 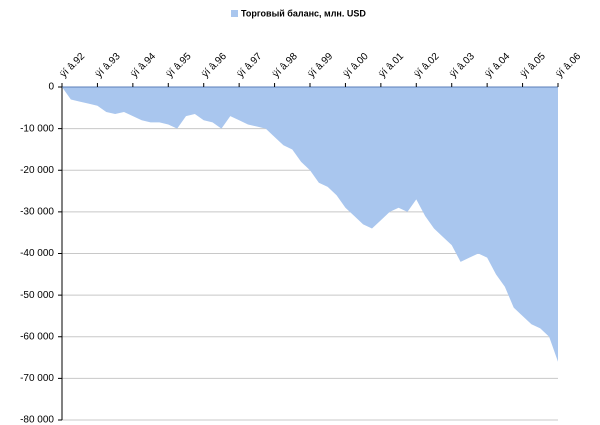 What do you see at coordinates (37, 378) in the screenshot?
I see `y-tick-label: -70 000` at bounding box center [37, 378].